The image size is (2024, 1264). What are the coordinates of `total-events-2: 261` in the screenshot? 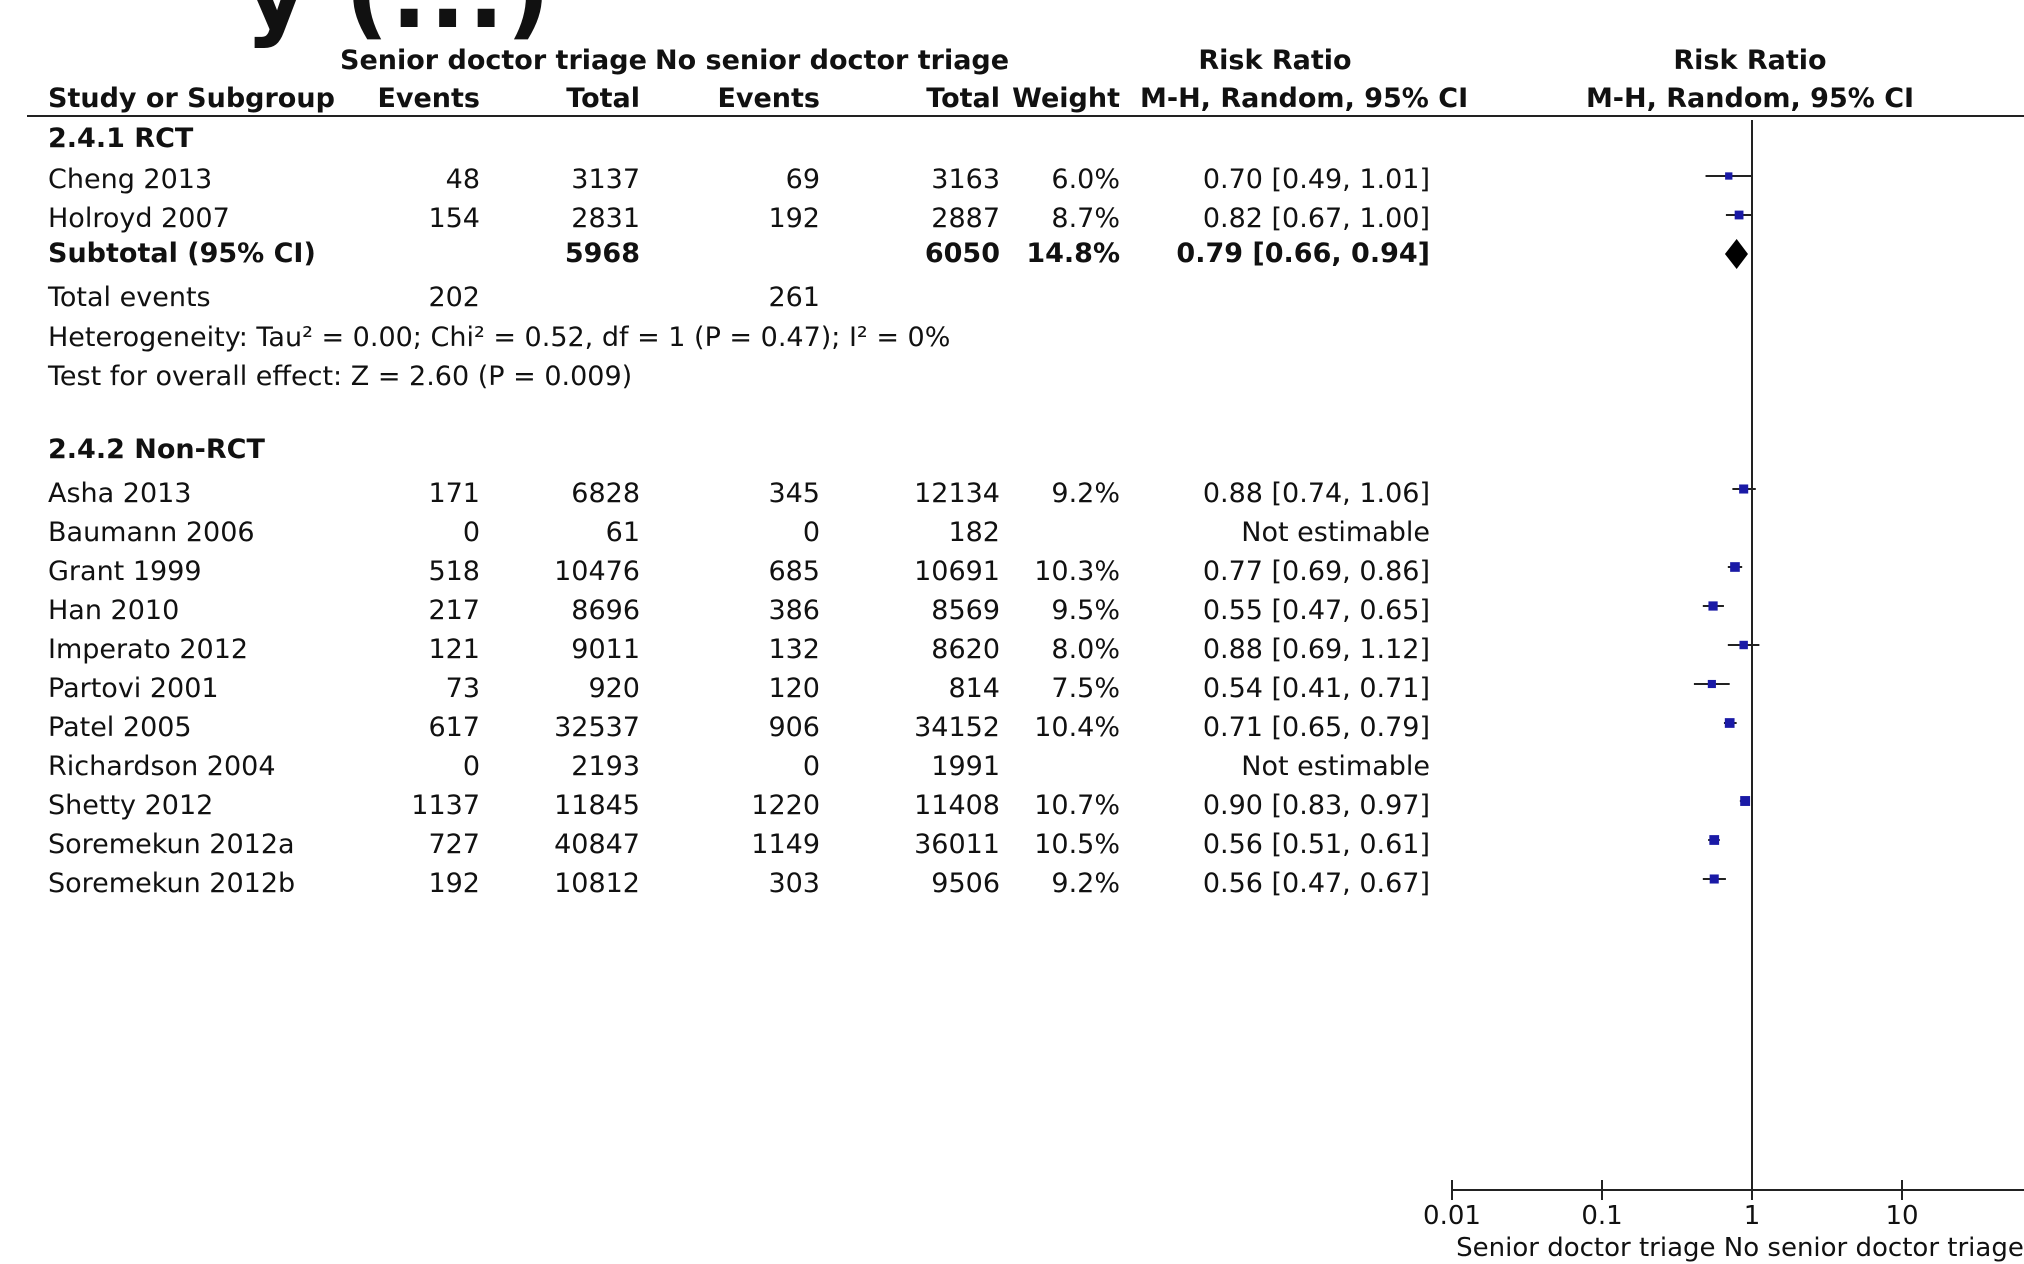 It's located at (794, 297).